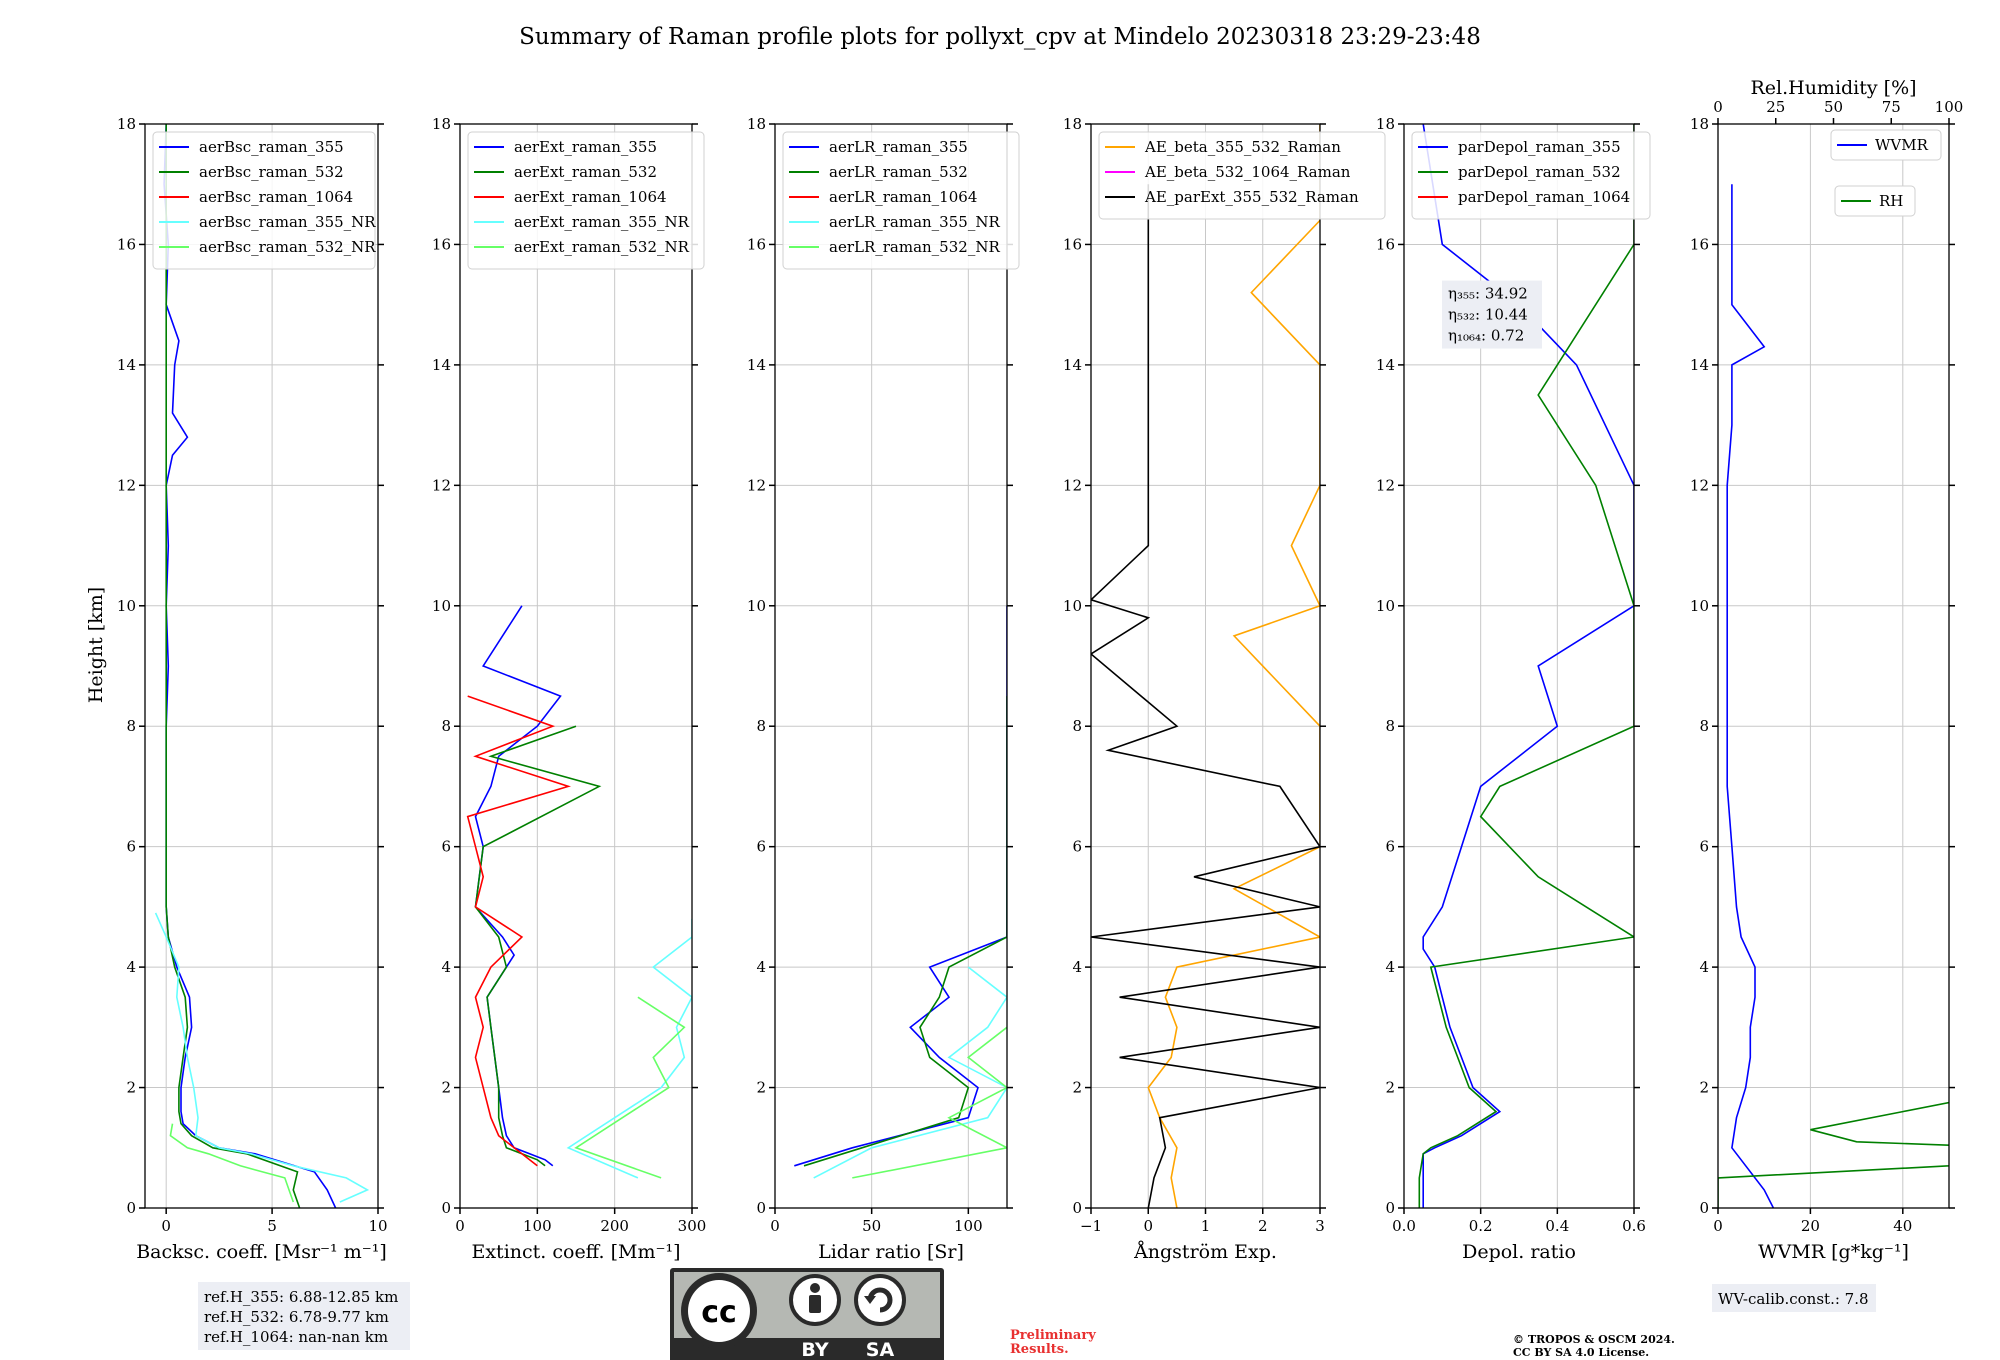 The image size is (2000, 1360). Describe the element at coordinates (1539, 147) in the screenshot. I see `legend-entry: parDepol_raman_355` at that location.